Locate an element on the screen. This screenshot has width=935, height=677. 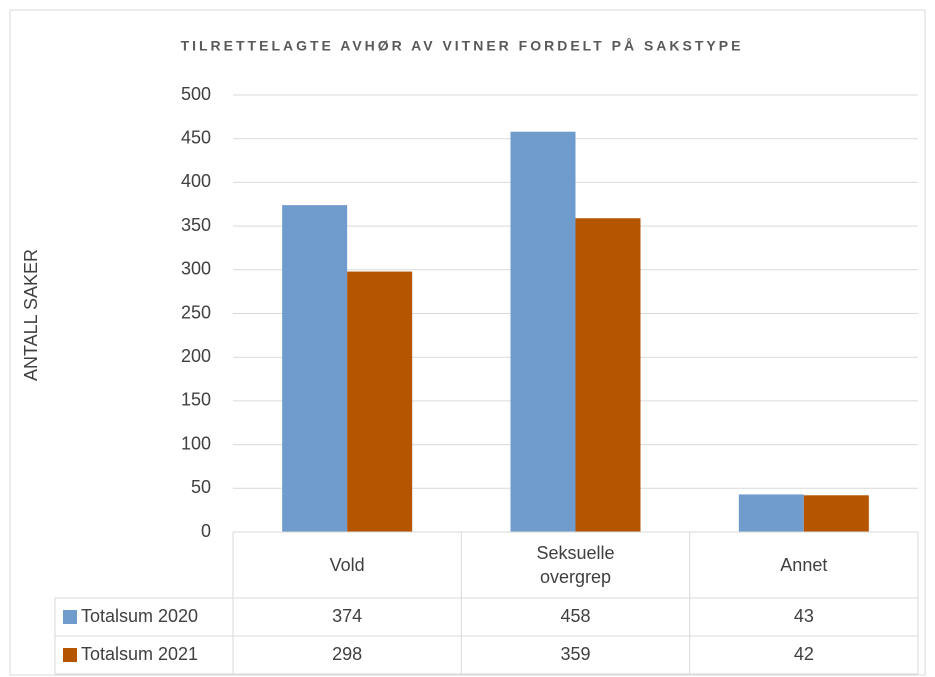
y-tick-label: 200 is located at coordinates (196, 356).